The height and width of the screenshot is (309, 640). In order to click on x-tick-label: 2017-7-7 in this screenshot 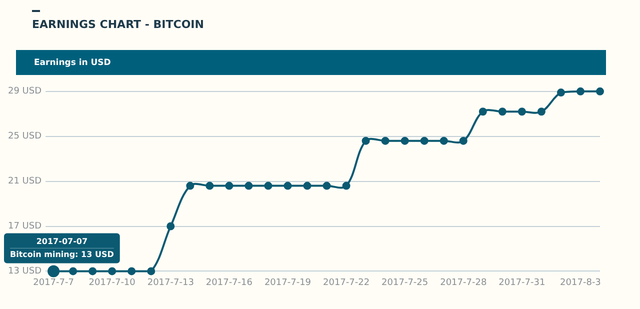, I will do `click(53, 283)`.